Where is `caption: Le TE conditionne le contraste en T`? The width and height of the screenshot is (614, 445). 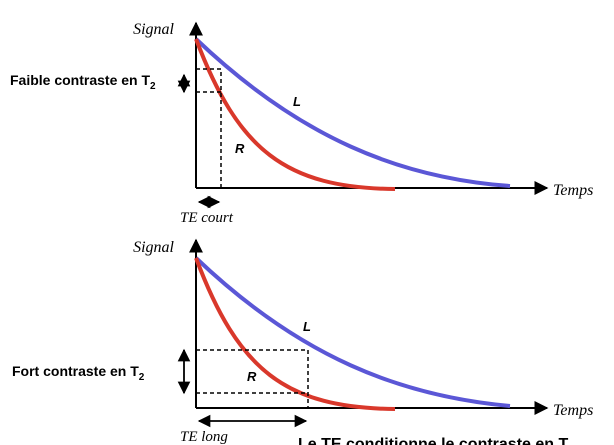 caption: Le TE conditionne le contraste en T is located at coordinates (433, 440).